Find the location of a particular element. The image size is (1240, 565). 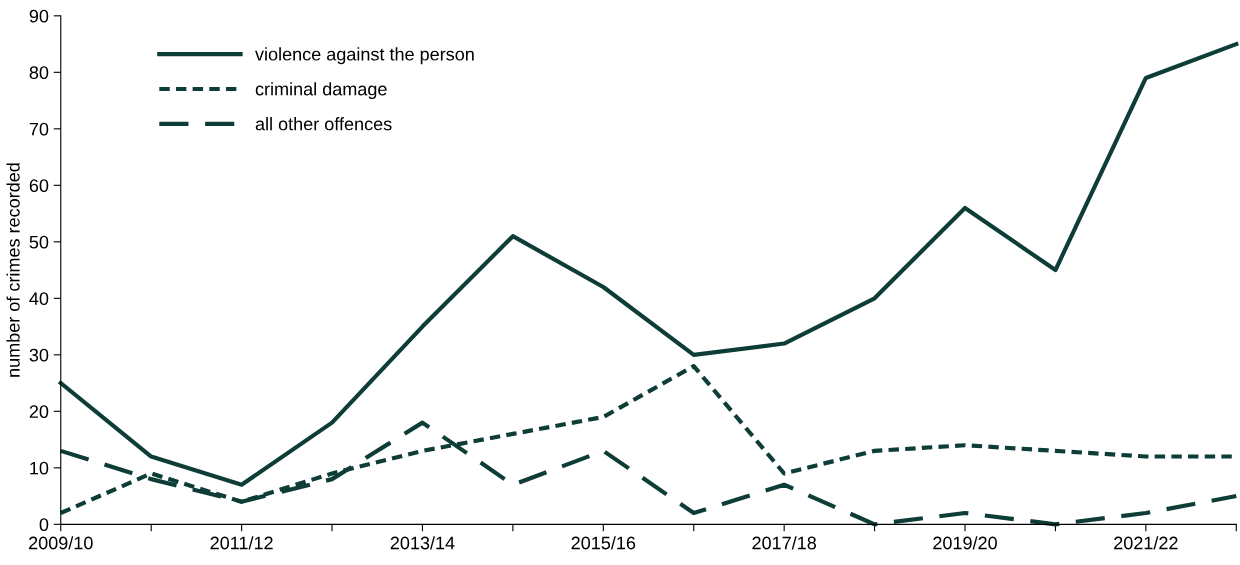

x-tick-label: 2021/22 is located at coordinates (1146, 543).